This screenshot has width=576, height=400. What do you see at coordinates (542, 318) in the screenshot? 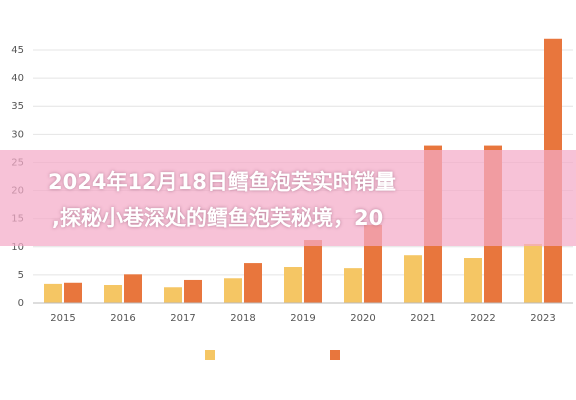
I see `x-tick-label: 2023` at bounding box center [542, 318].